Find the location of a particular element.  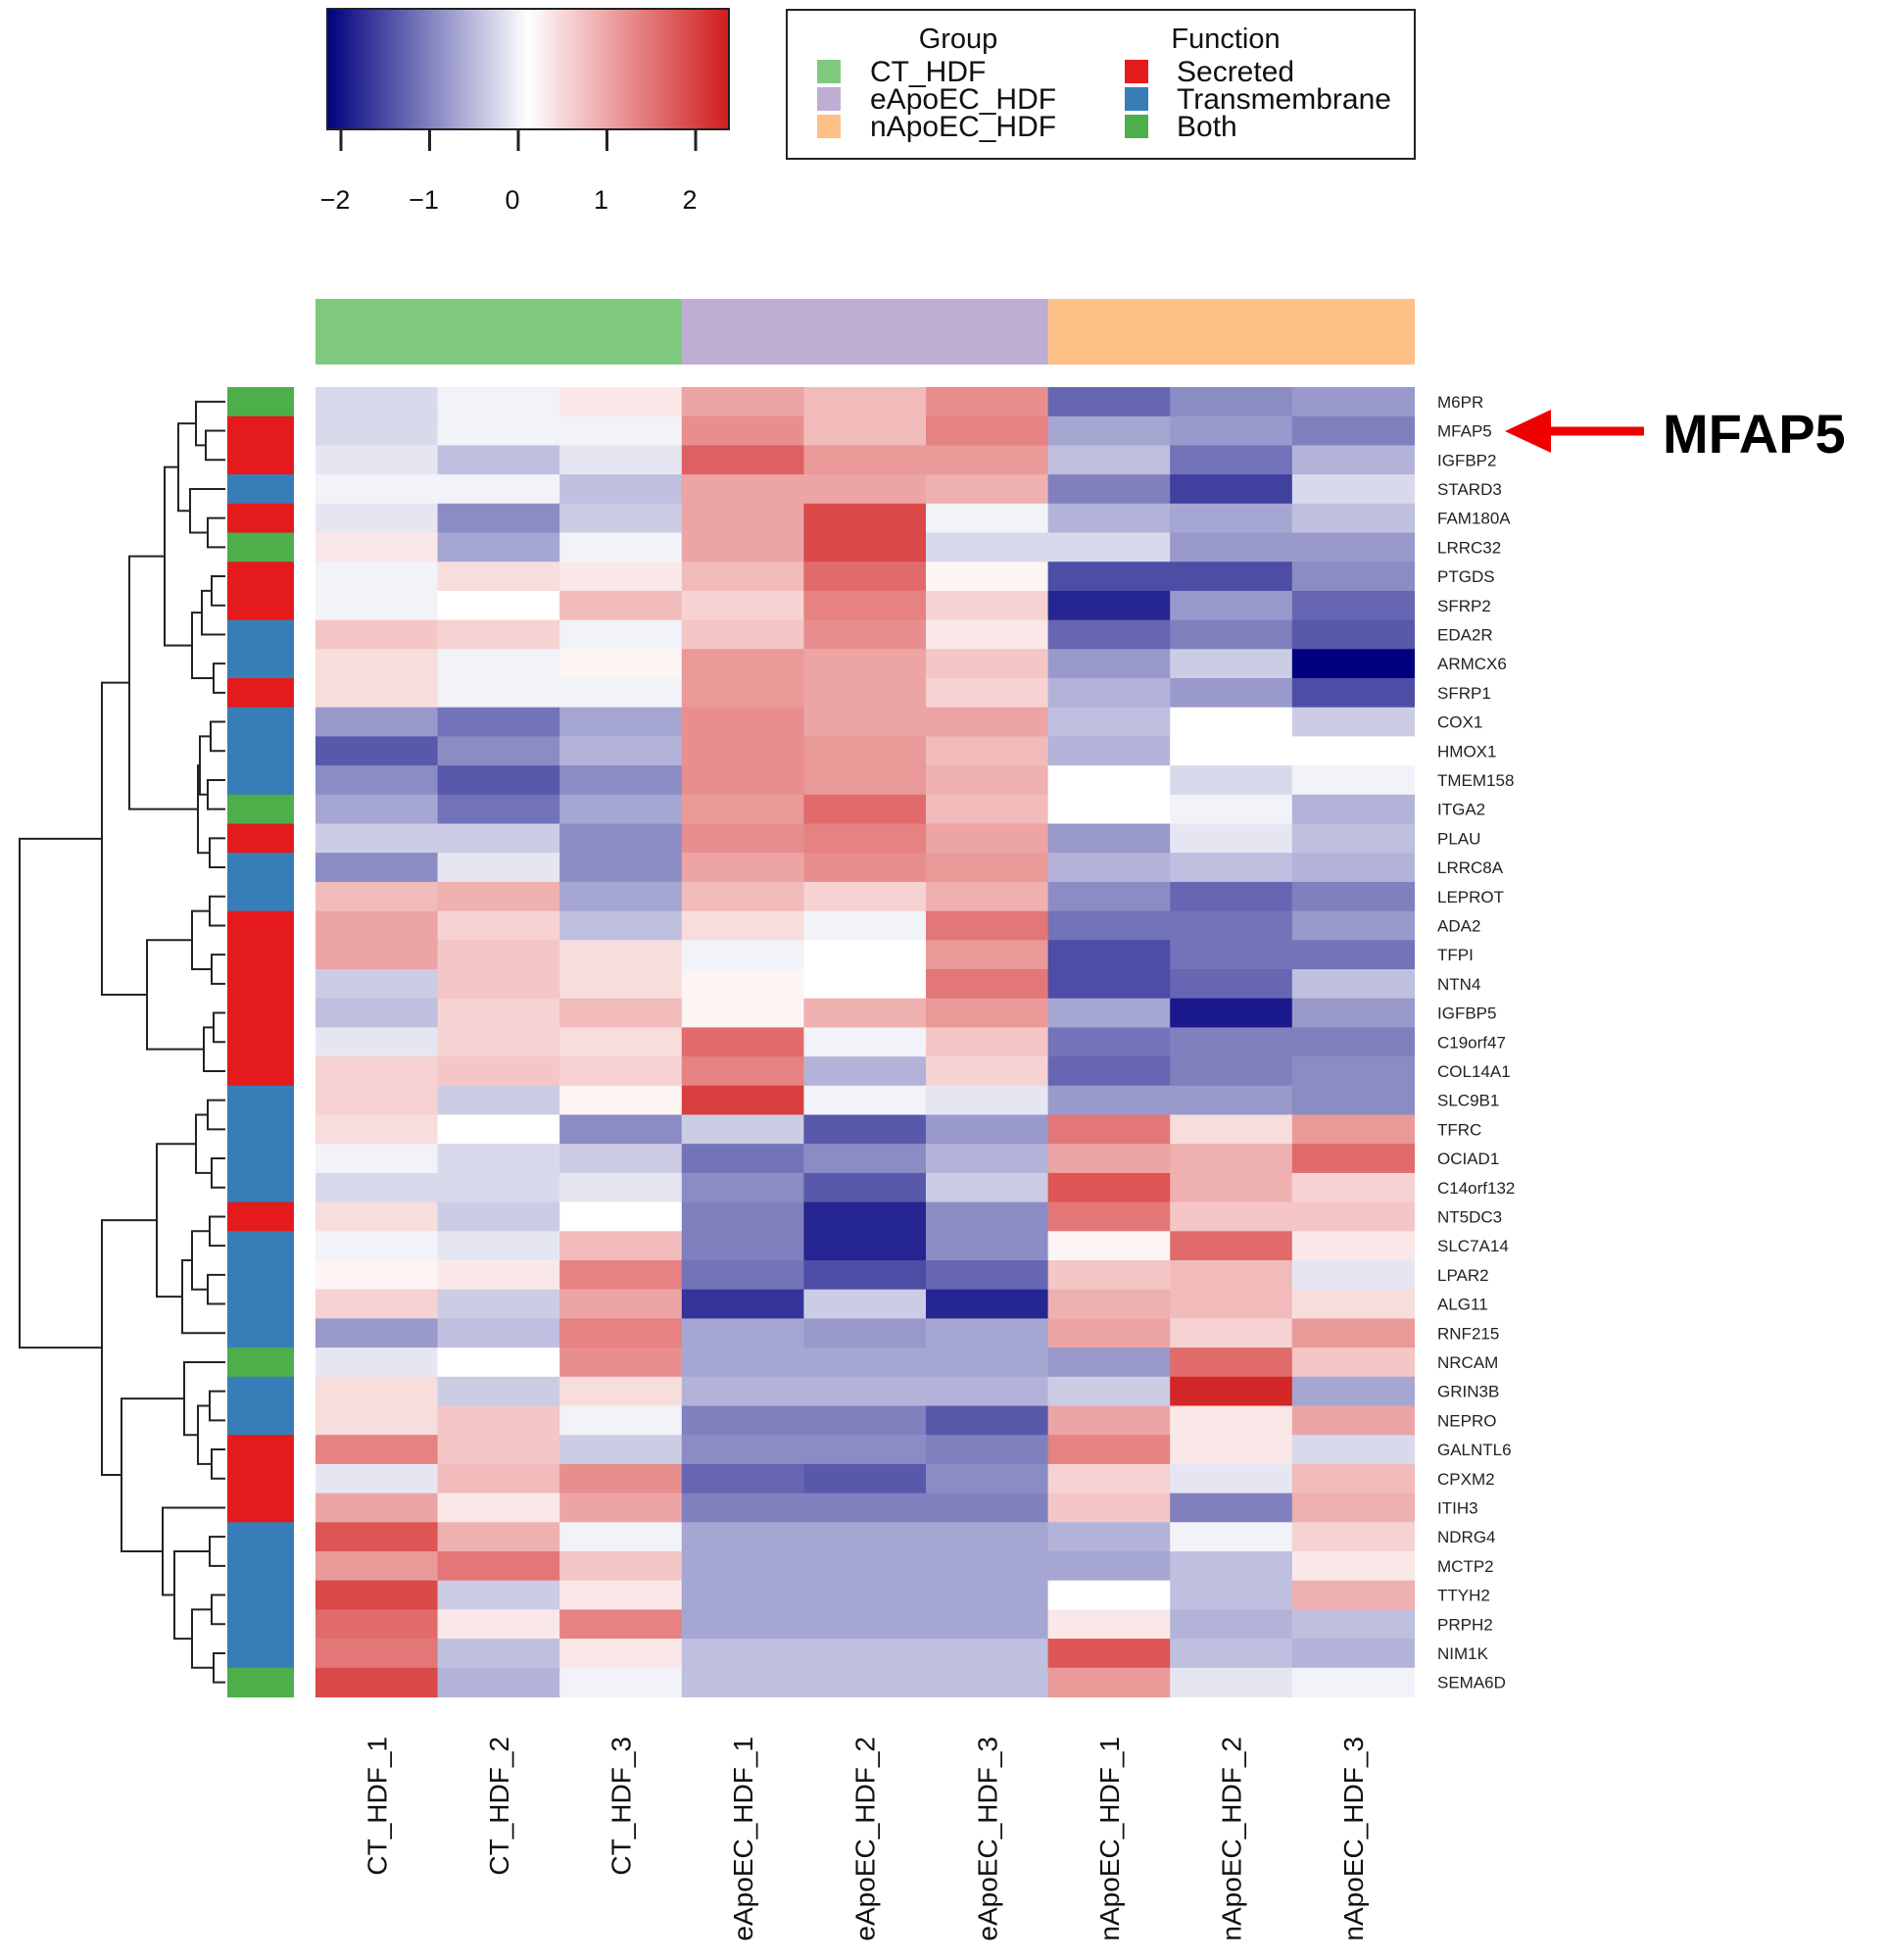

row-function-bar is located at coordinates (260, 1042).